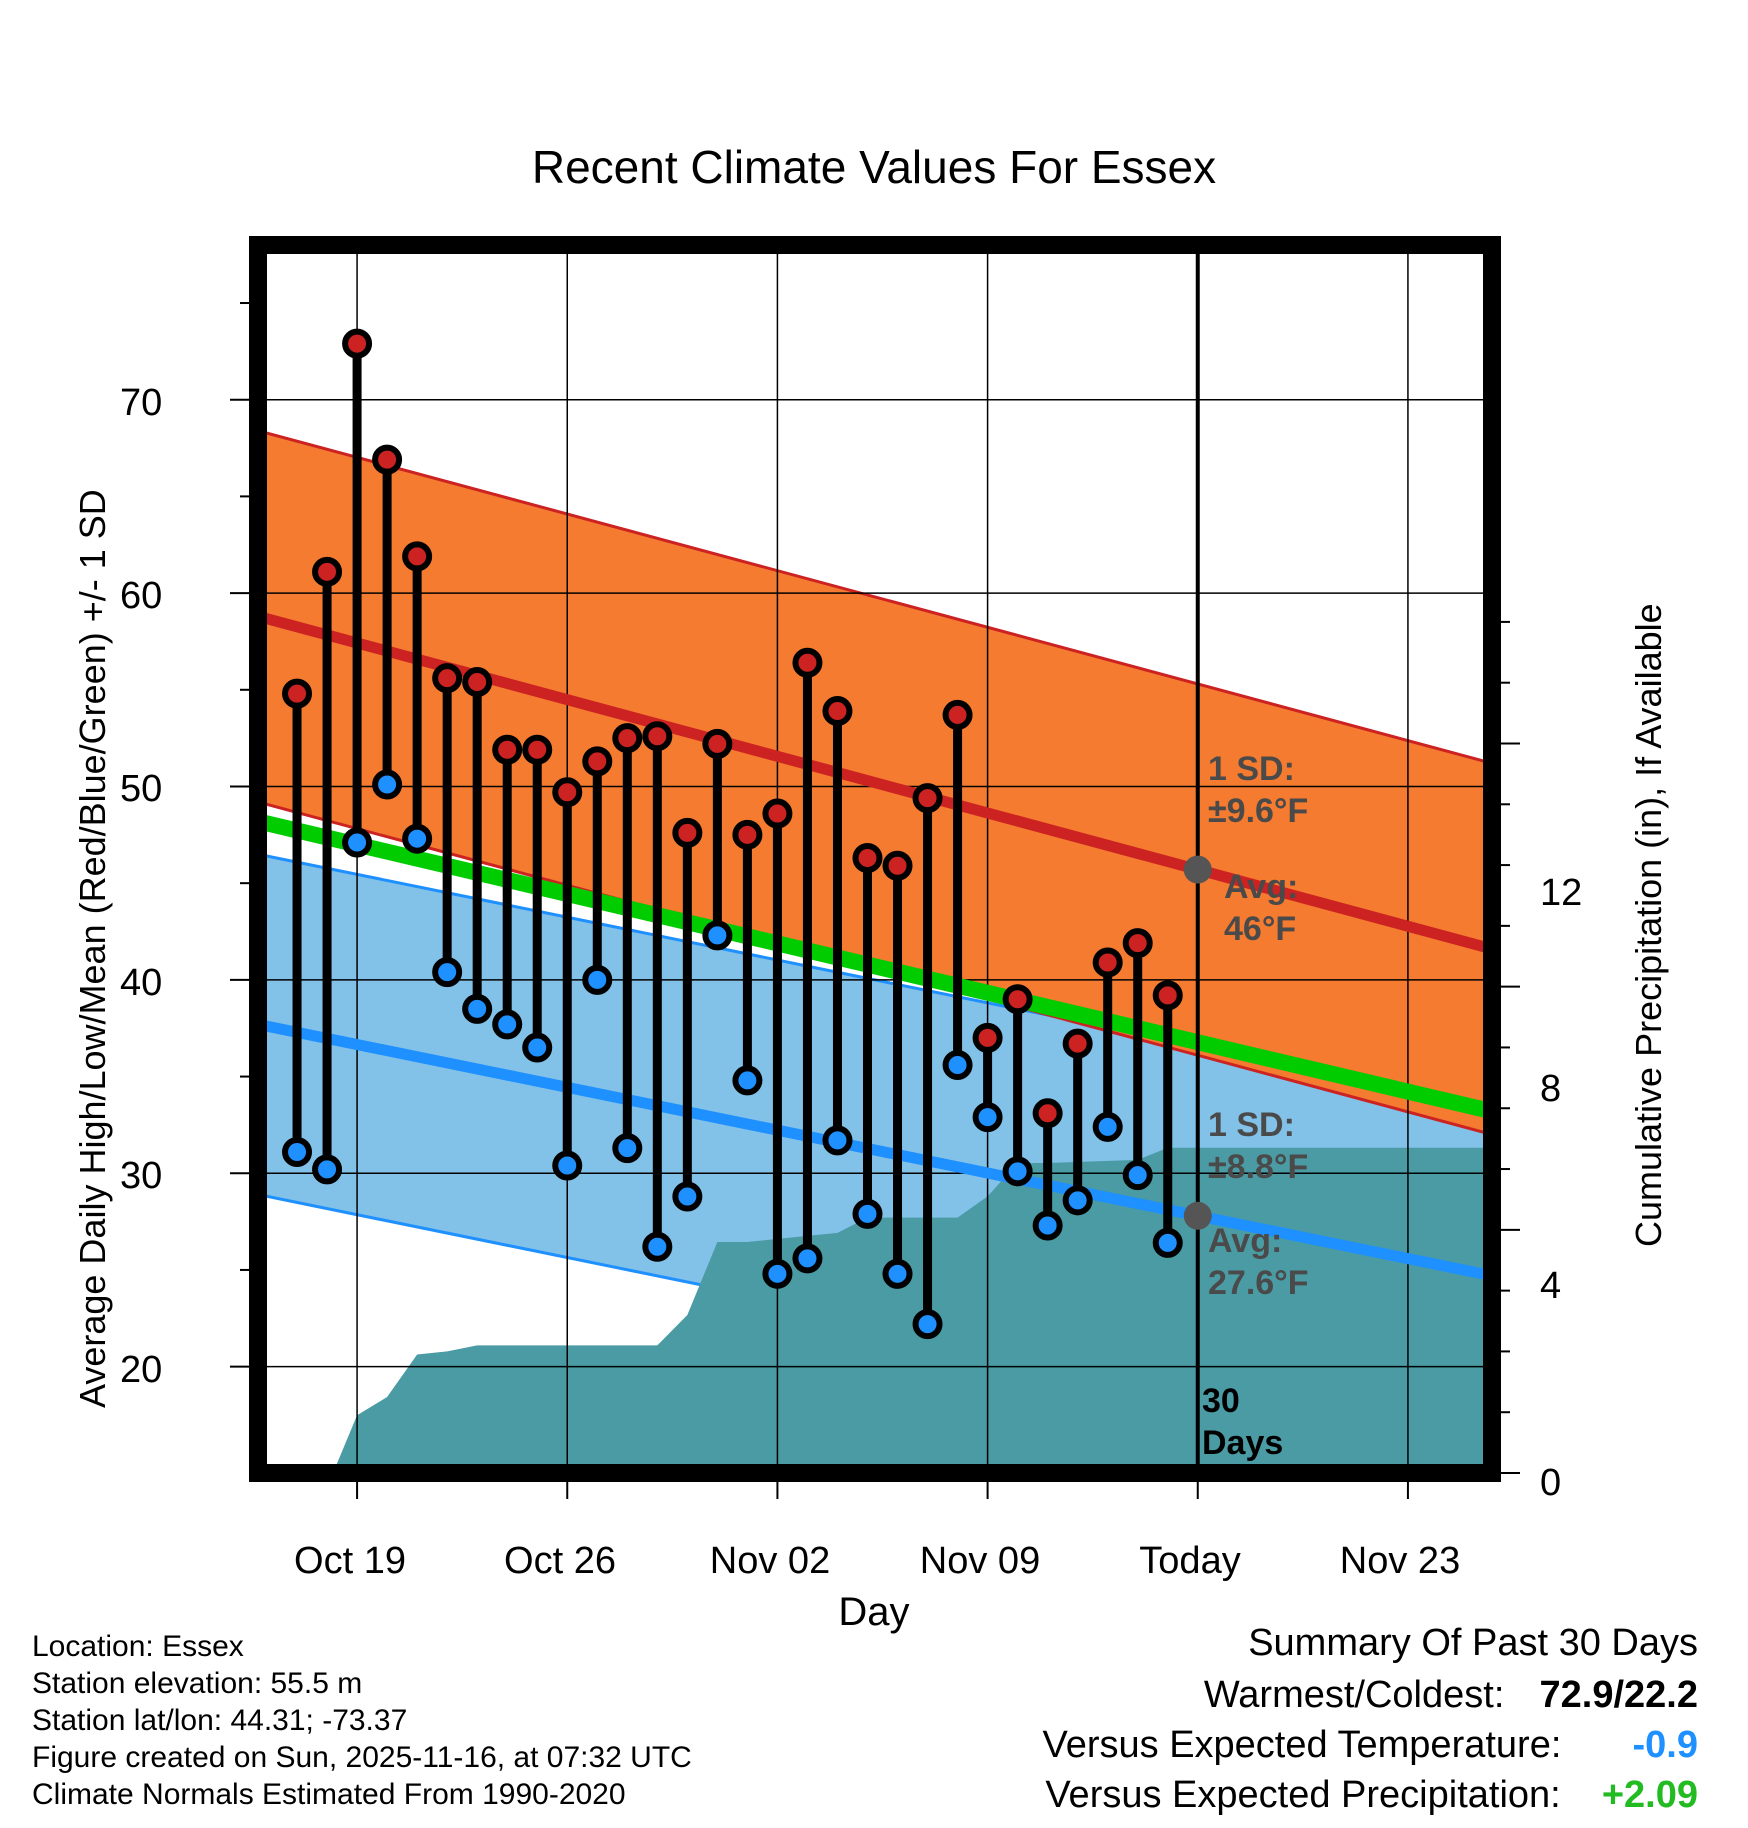 This screenshot has height=1828, width=1748. I want to click on y2-tick-0: 0, so click(1551, 1483).